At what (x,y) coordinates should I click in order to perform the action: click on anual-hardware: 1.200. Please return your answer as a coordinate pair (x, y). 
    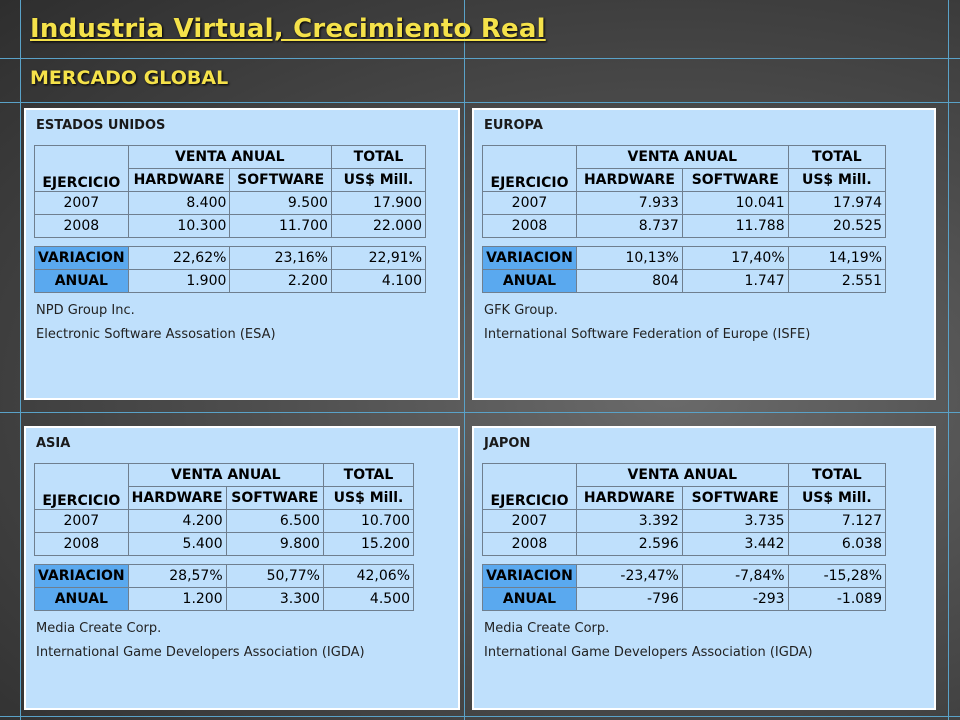
    Looking at the image, I should click on (177, 599).